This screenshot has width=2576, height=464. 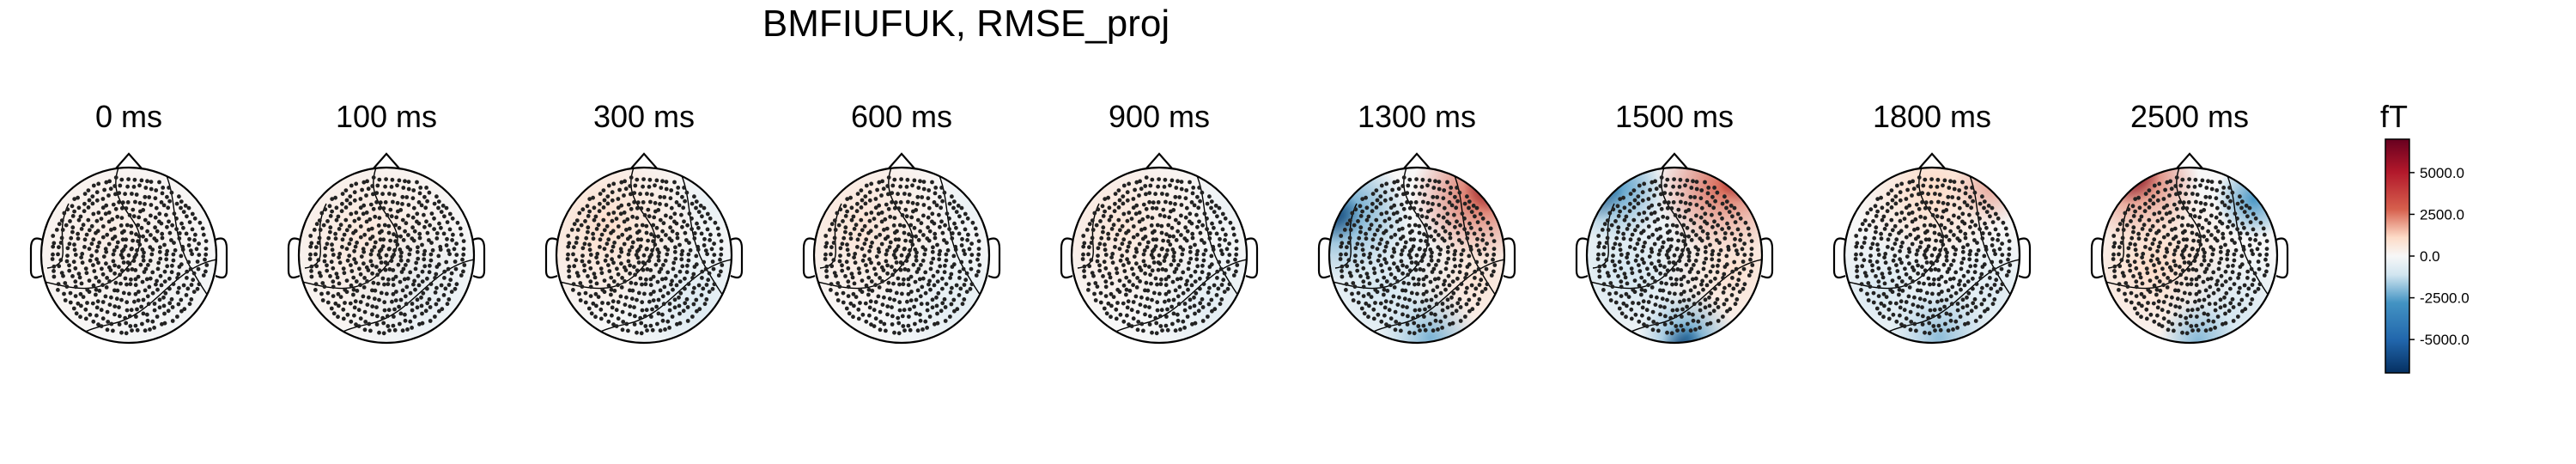 I want to click on topomap-field, so click(x=1932, y=255).